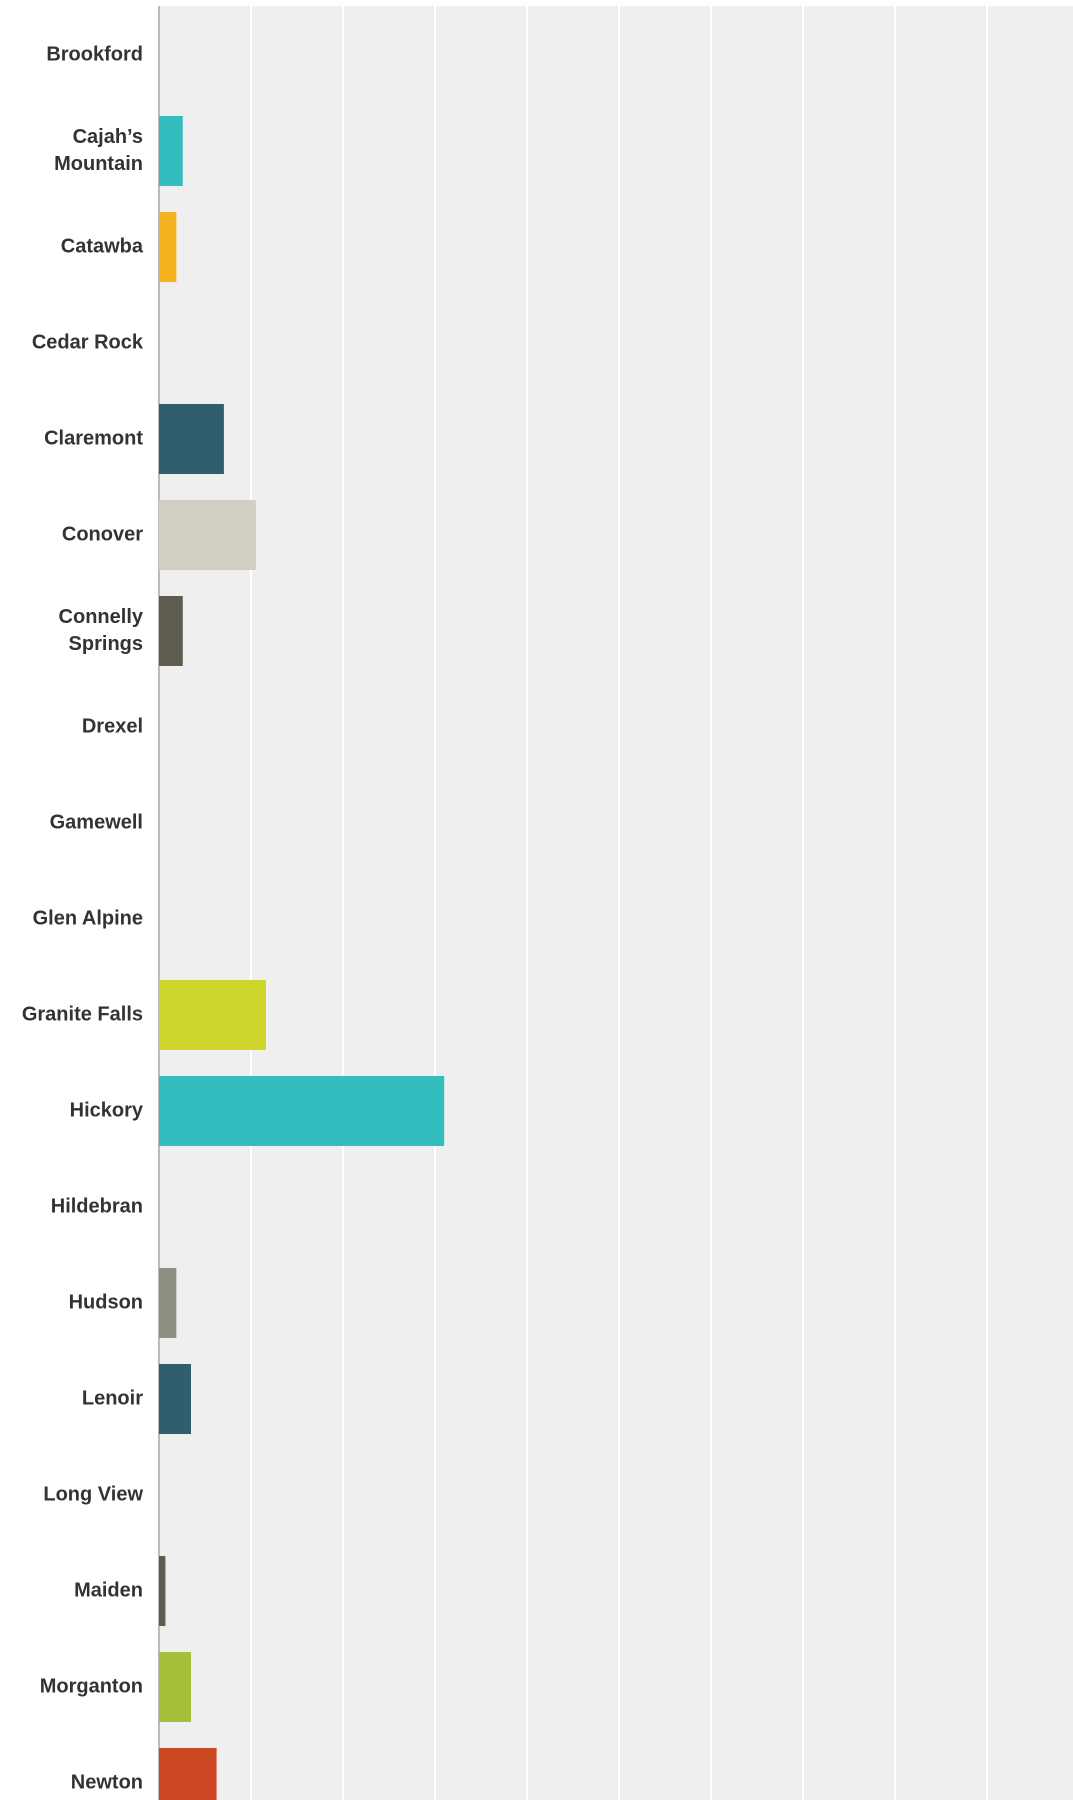 The image size is (1073, 1800). What do you see at coordinates (97, 1206) in the screenshot?
I see `category-label: Hildebran` at bounding box center [97, 1206].